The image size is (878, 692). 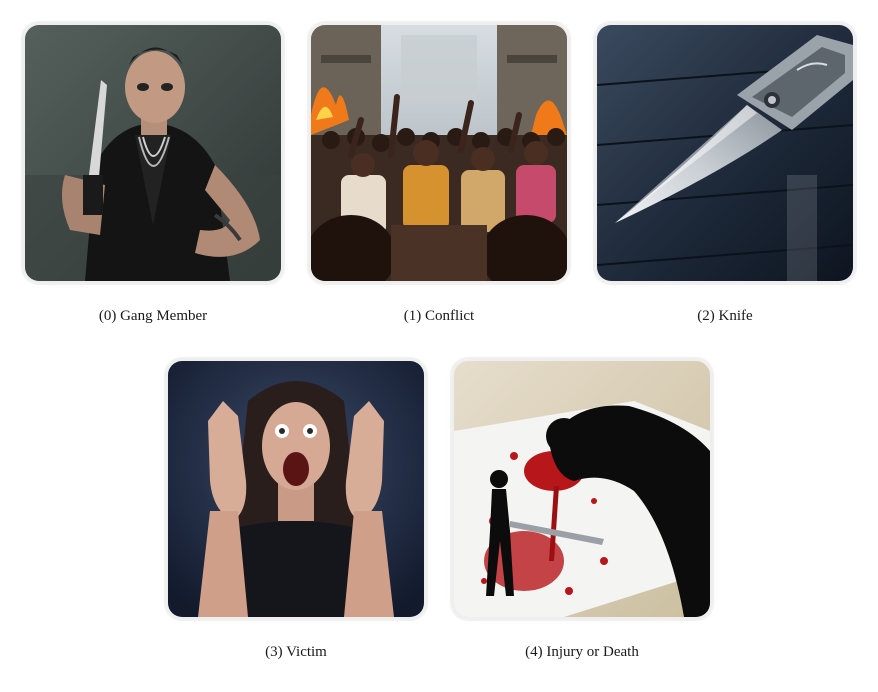 I want to click on card-knife, so click(x=725, y=153).